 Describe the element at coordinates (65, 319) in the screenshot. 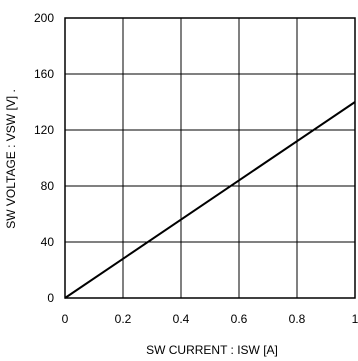

I see `x-tick-label: 0` at that location.